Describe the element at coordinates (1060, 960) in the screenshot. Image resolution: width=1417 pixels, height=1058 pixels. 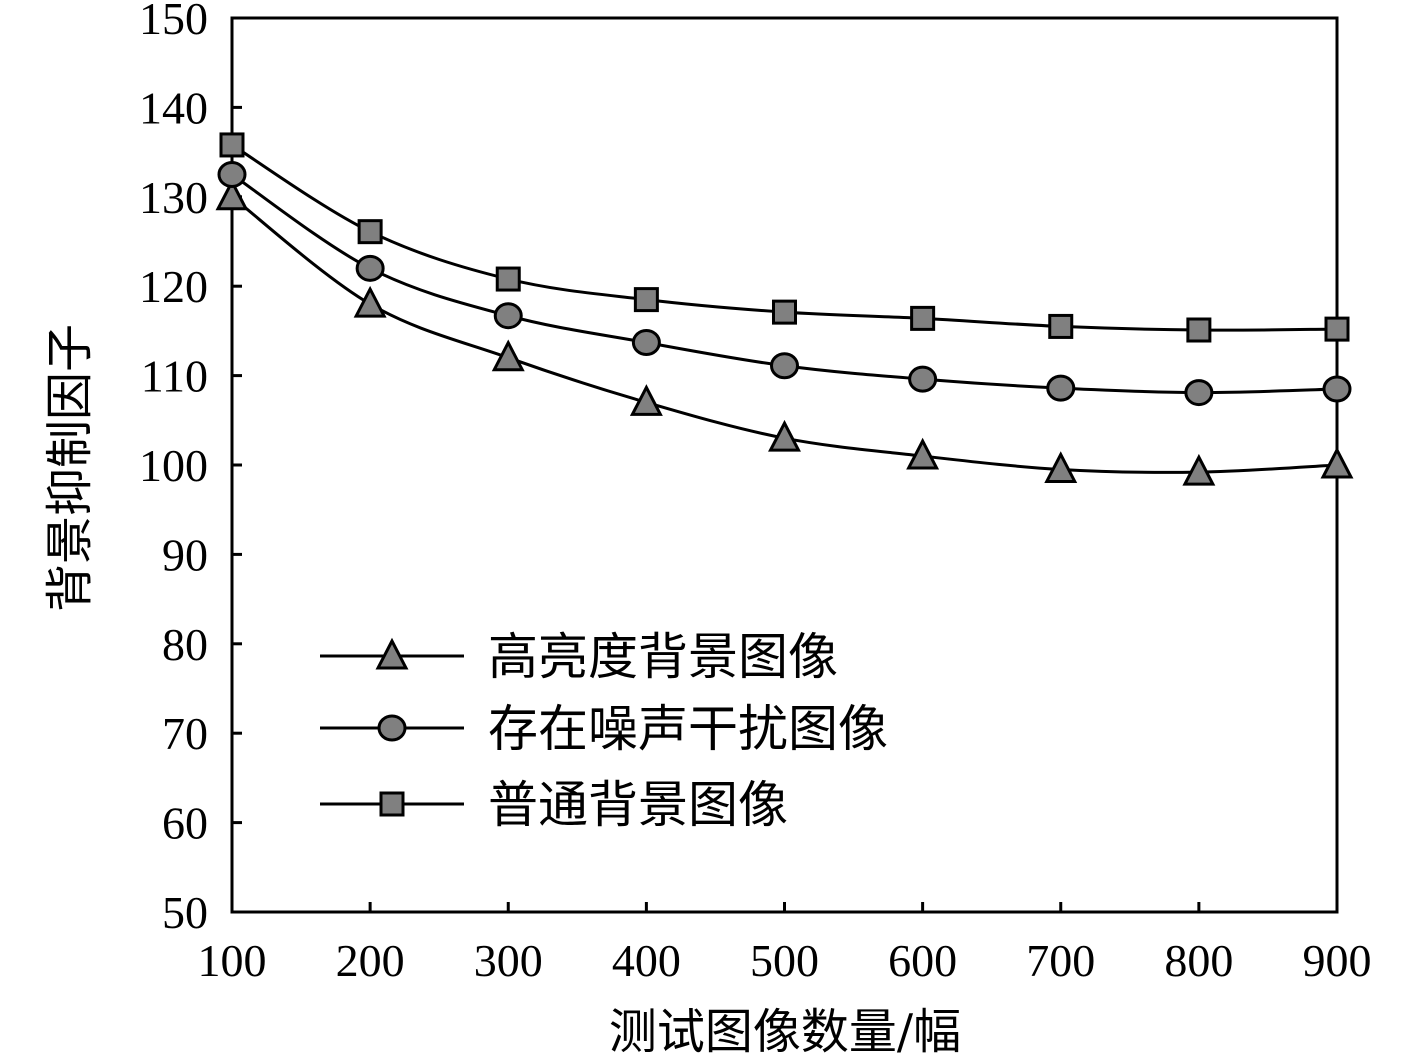
I see `x-tick-label: 700` at that location.